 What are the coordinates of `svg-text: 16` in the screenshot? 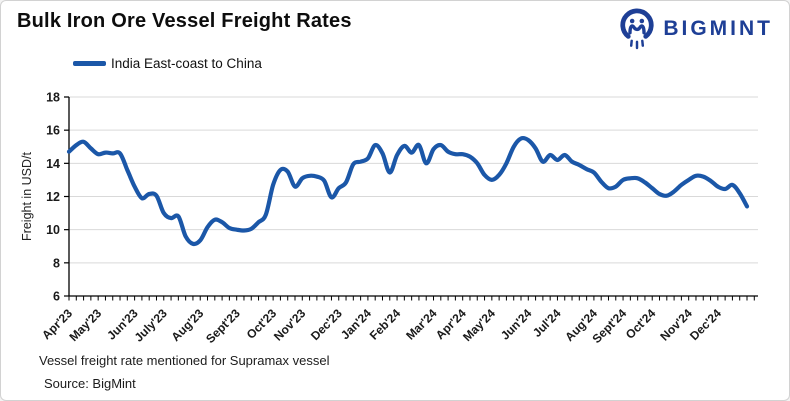 It's located at (53, 131).